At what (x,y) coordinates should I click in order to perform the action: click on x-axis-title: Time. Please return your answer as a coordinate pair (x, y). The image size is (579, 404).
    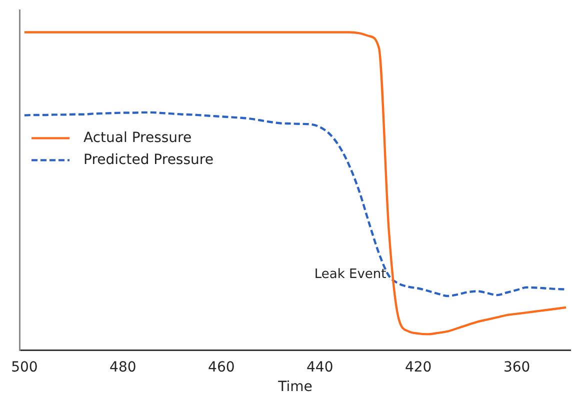
    Looking at the image, I should click on (294, 387).